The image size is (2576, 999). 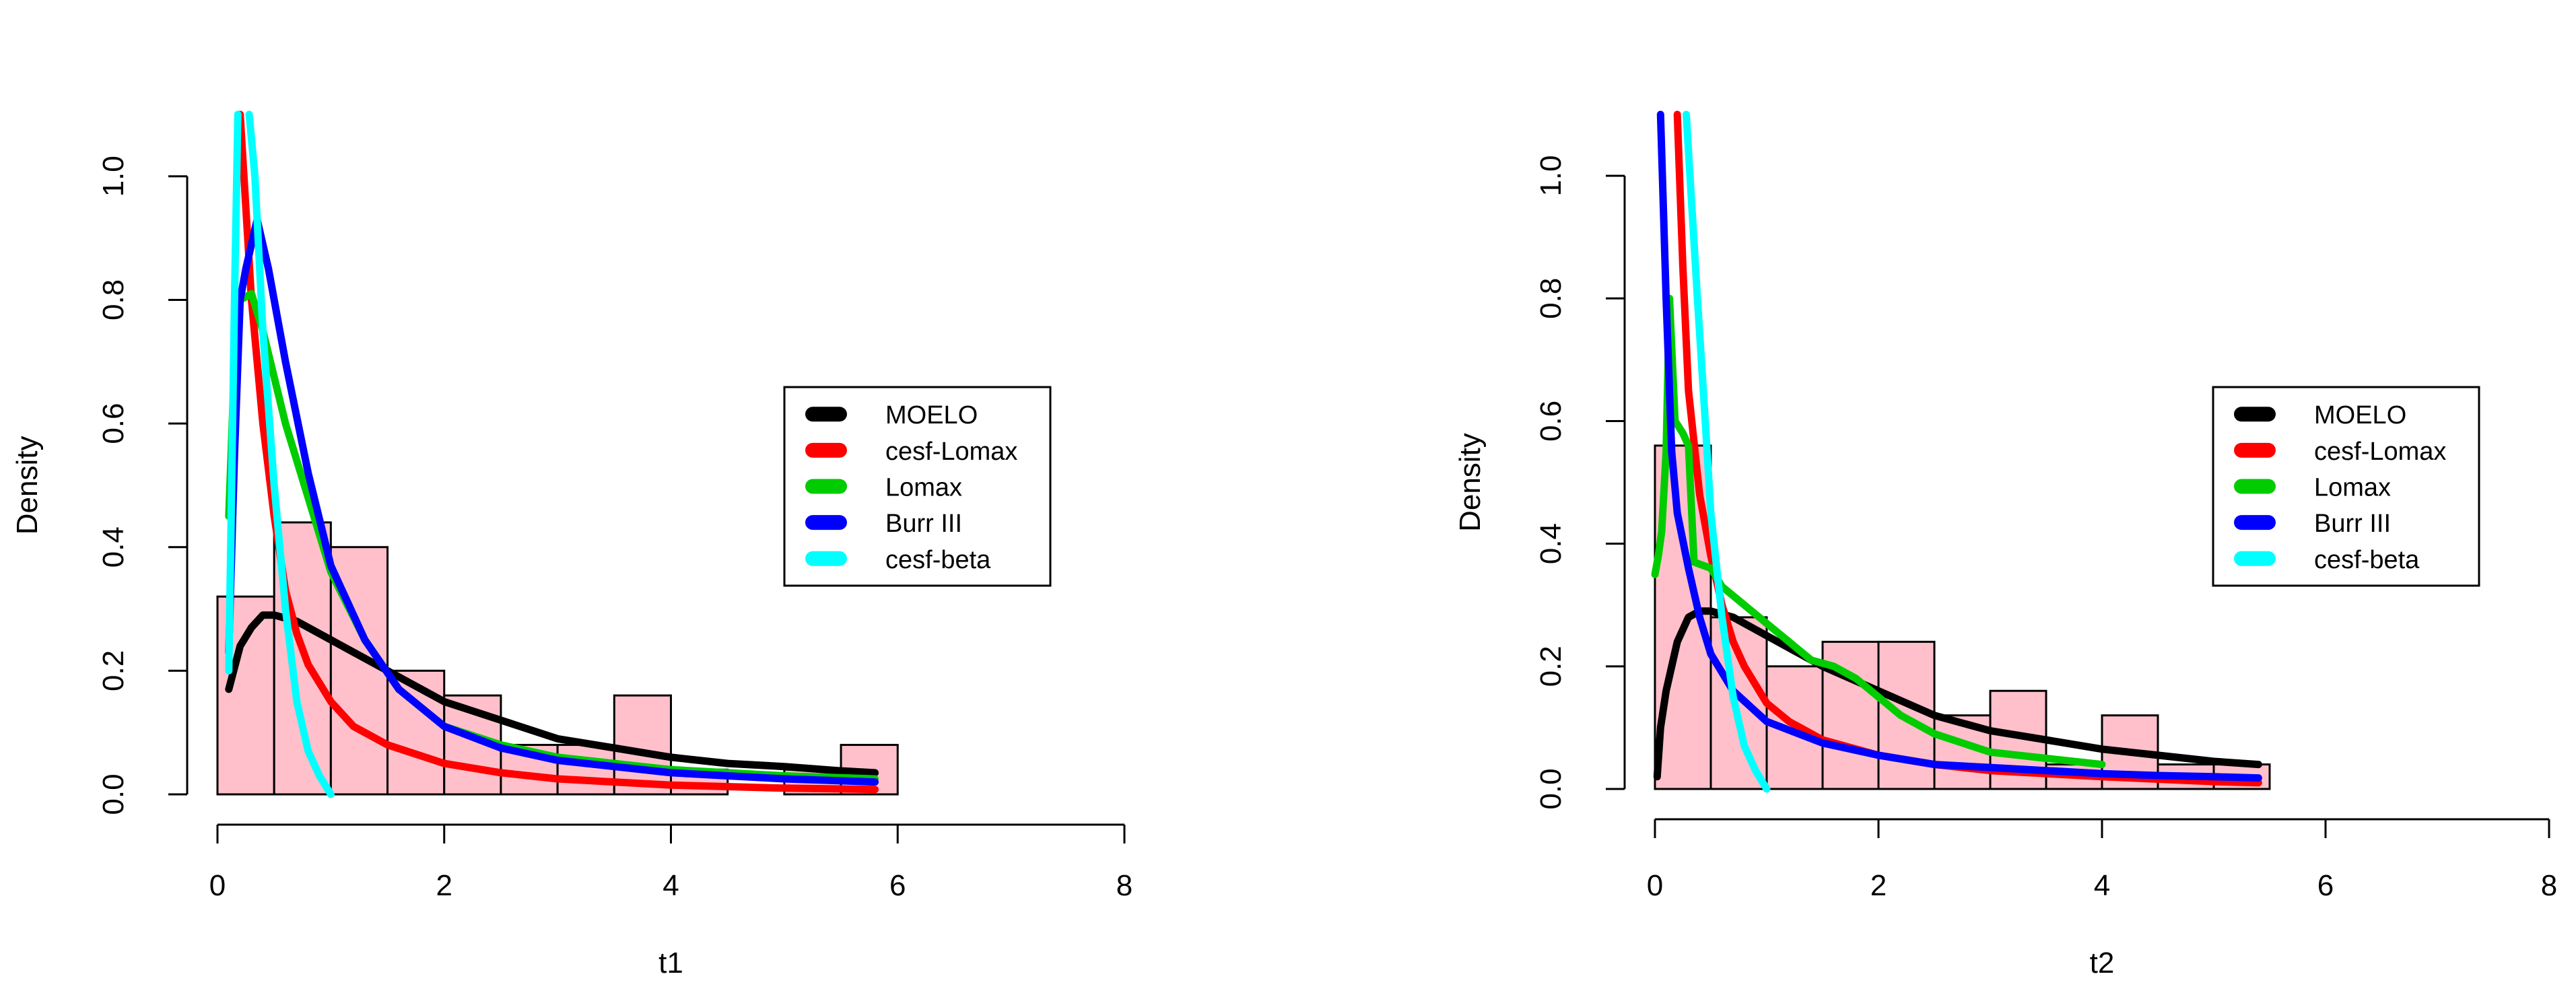 I want to click on x-axis-label: t1, so click(x=670, y=963).